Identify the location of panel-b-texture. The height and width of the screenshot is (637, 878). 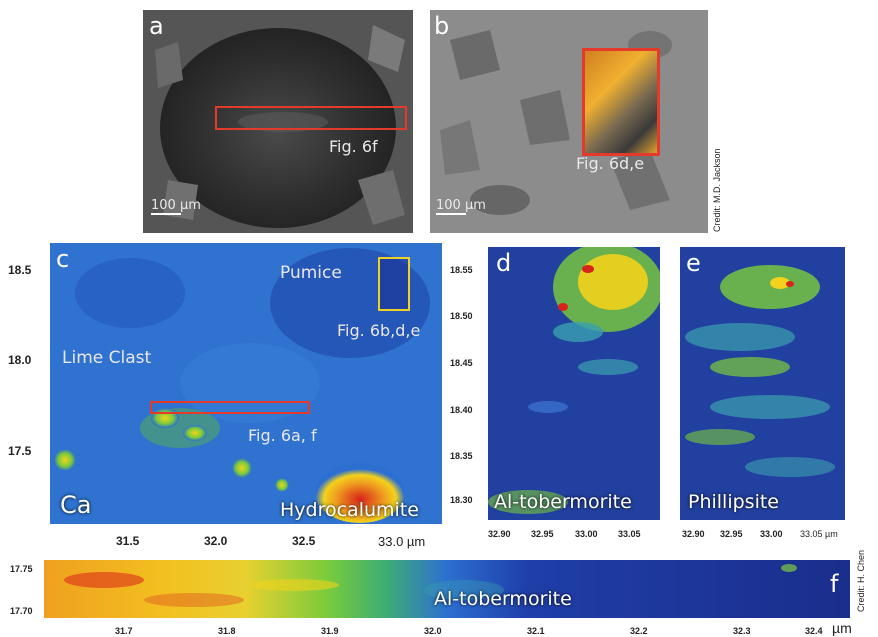
(569, 121).